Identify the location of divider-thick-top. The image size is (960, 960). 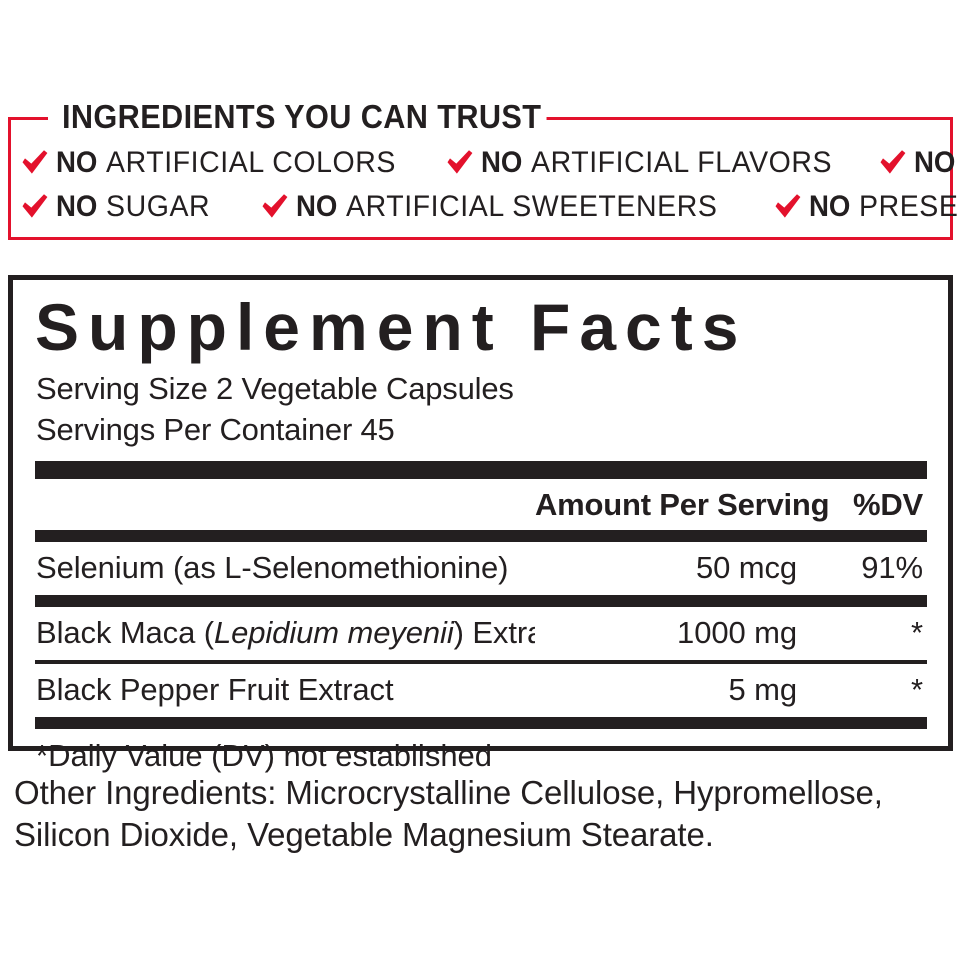
(481, 470).